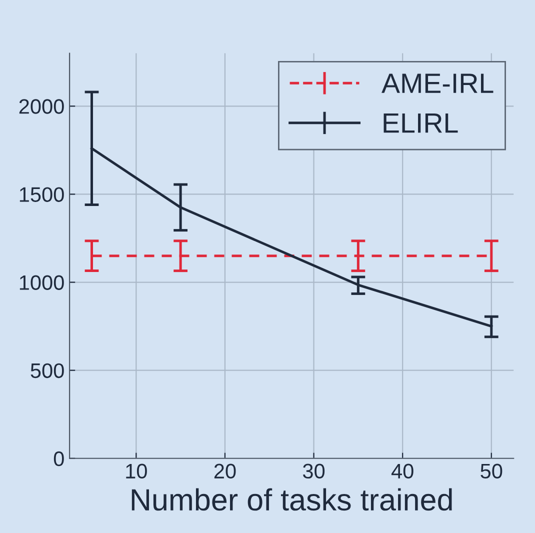  Describe the element at coordinates (292, 499) in the screenshot. I see `x-axis-title: Number of tasks trained` at that location.